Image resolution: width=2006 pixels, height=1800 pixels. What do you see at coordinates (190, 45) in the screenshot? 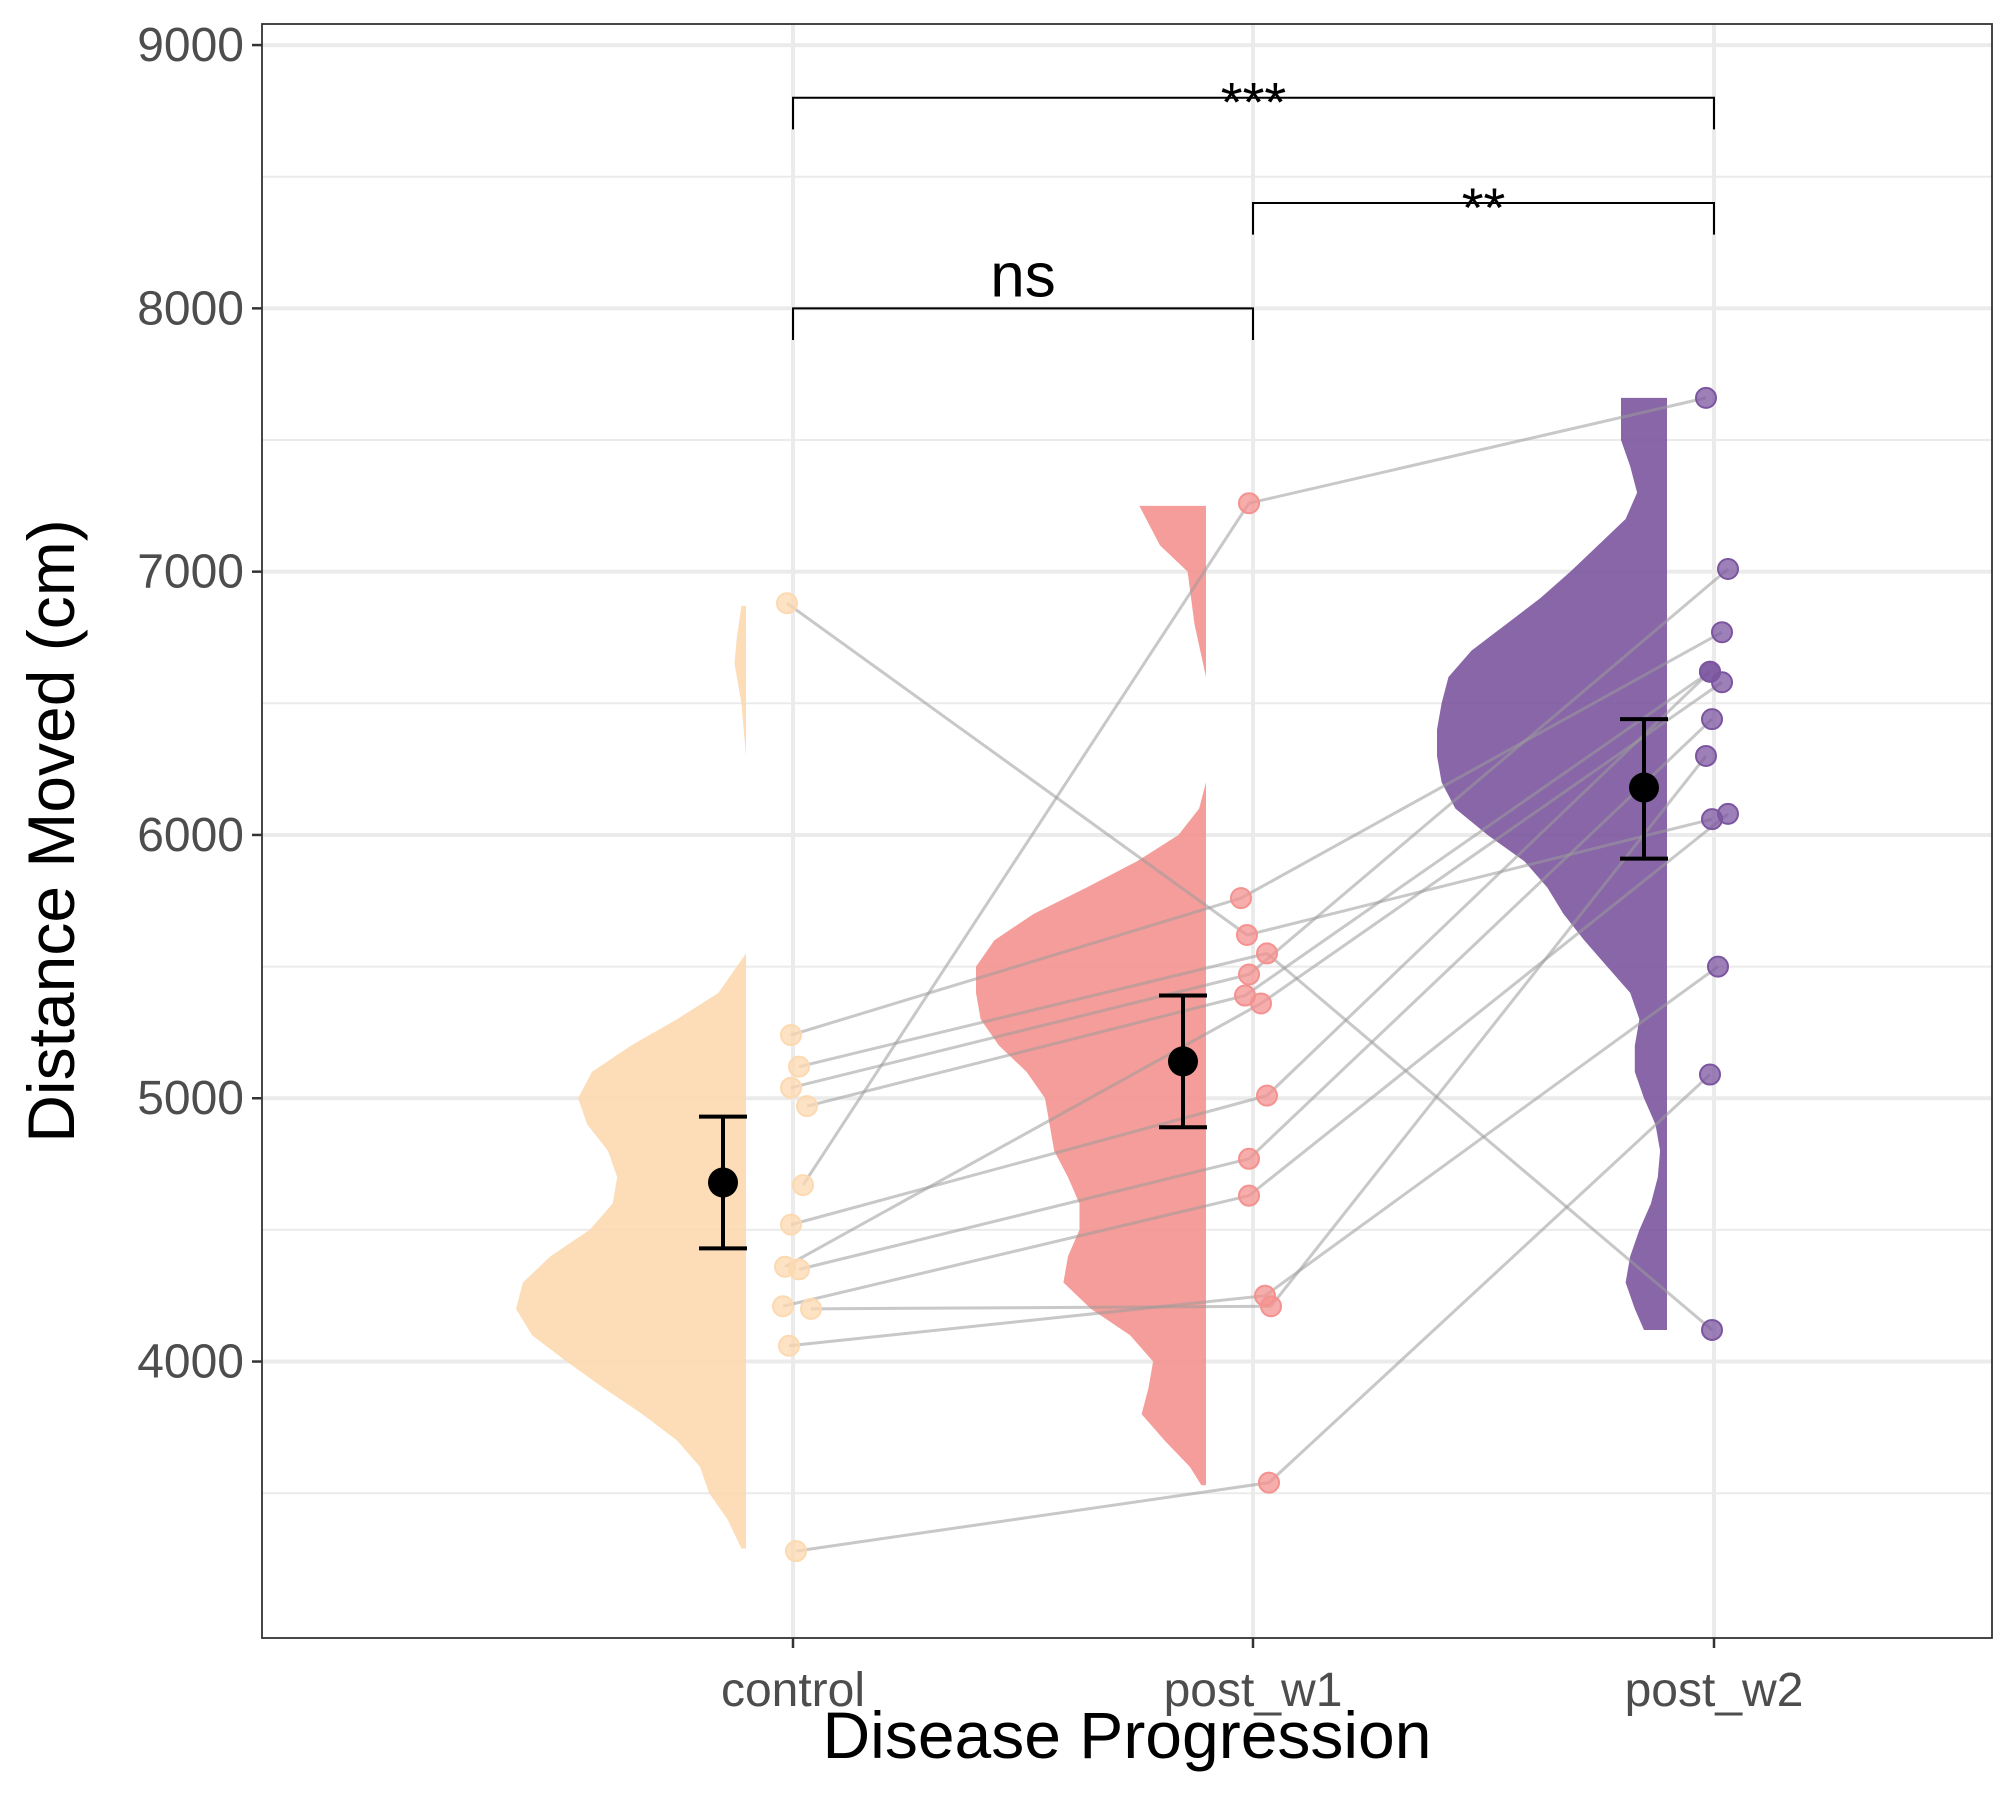
I see `y-tick-label: 9000` at bounding box center [190, 45].